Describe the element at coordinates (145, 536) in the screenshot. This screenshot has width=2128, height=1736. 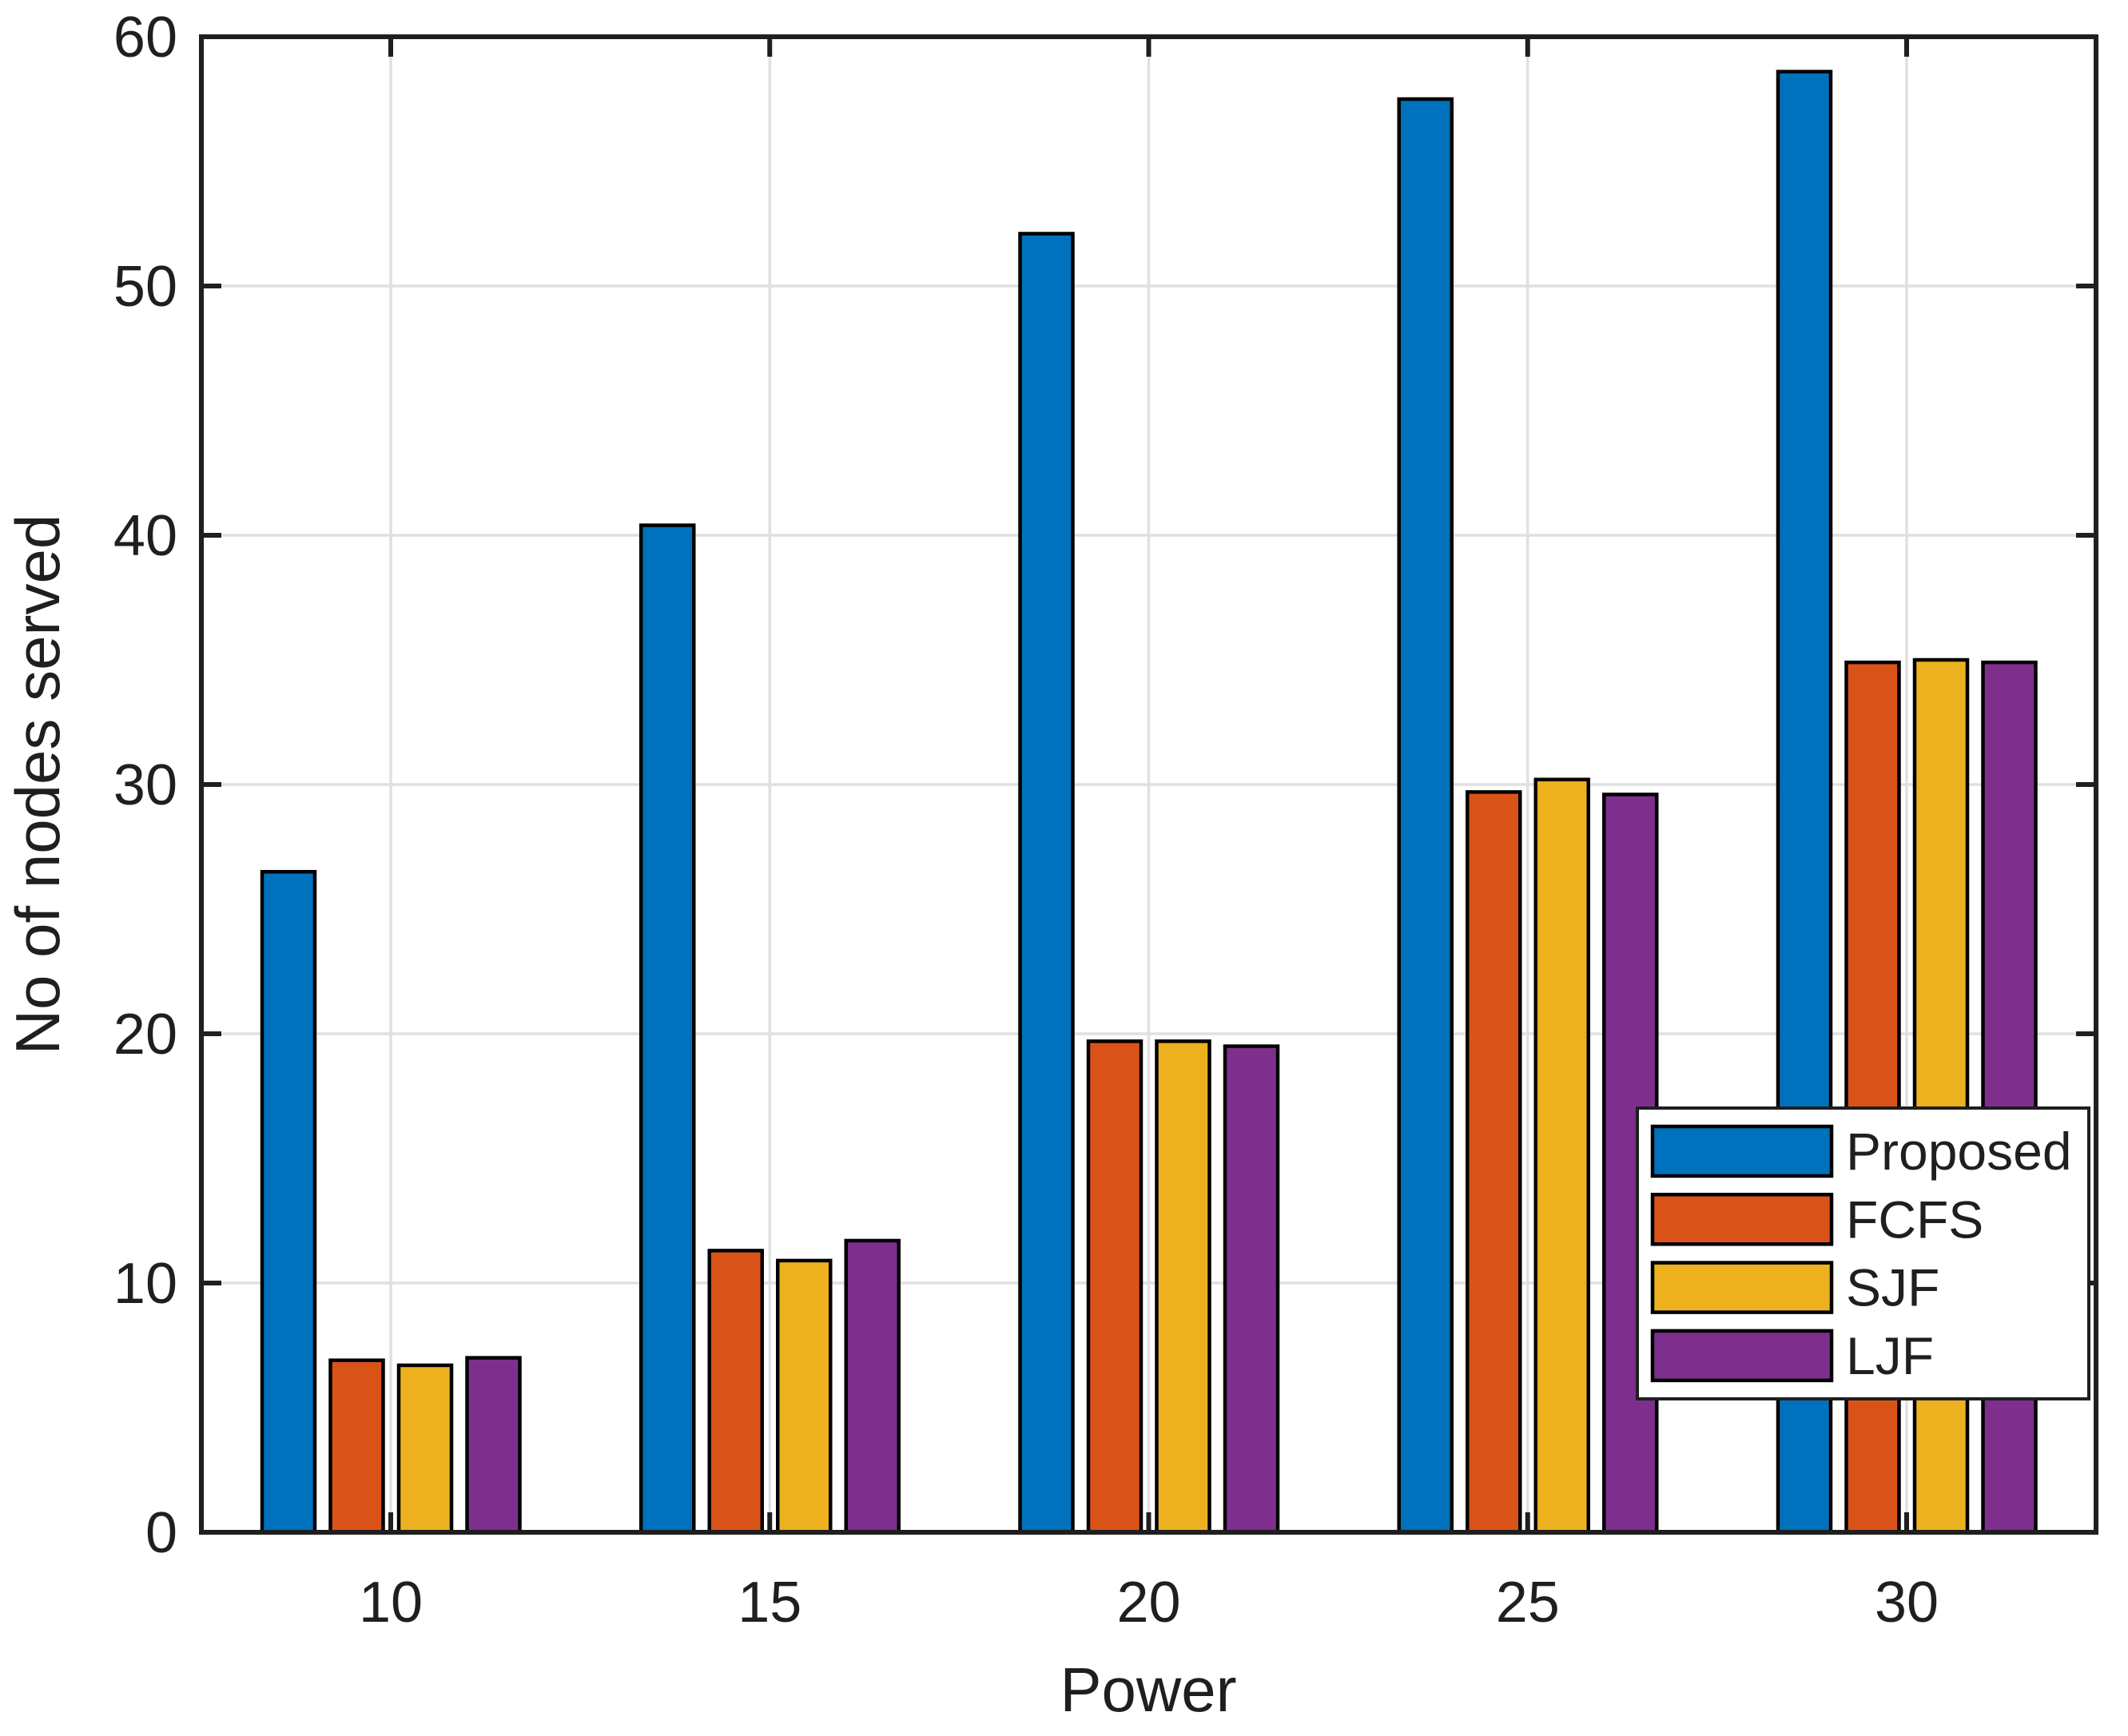
I see `y-tick-label-40: 40` at that location.